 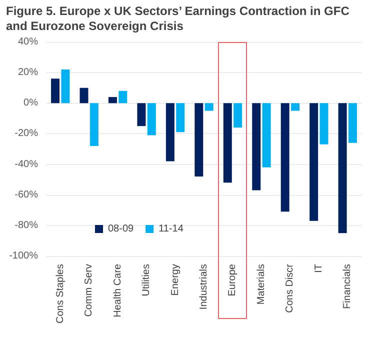 What do you see at coordinates (26, 225) in the screenshot?
I see `y-tick-label: -80%` at bounding box center [26, 225].